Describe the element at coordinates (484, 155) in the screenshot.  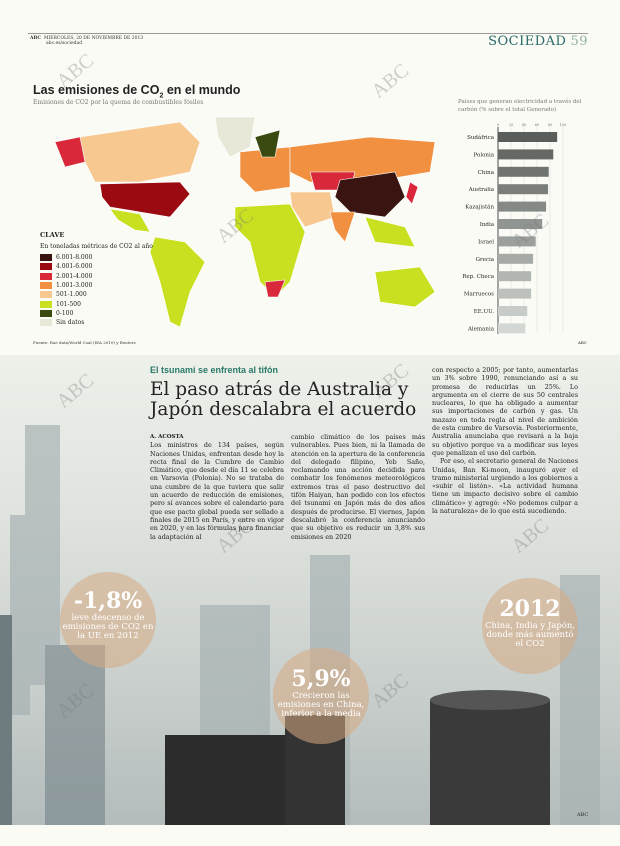
I see `category-label: Polonia` at that location.